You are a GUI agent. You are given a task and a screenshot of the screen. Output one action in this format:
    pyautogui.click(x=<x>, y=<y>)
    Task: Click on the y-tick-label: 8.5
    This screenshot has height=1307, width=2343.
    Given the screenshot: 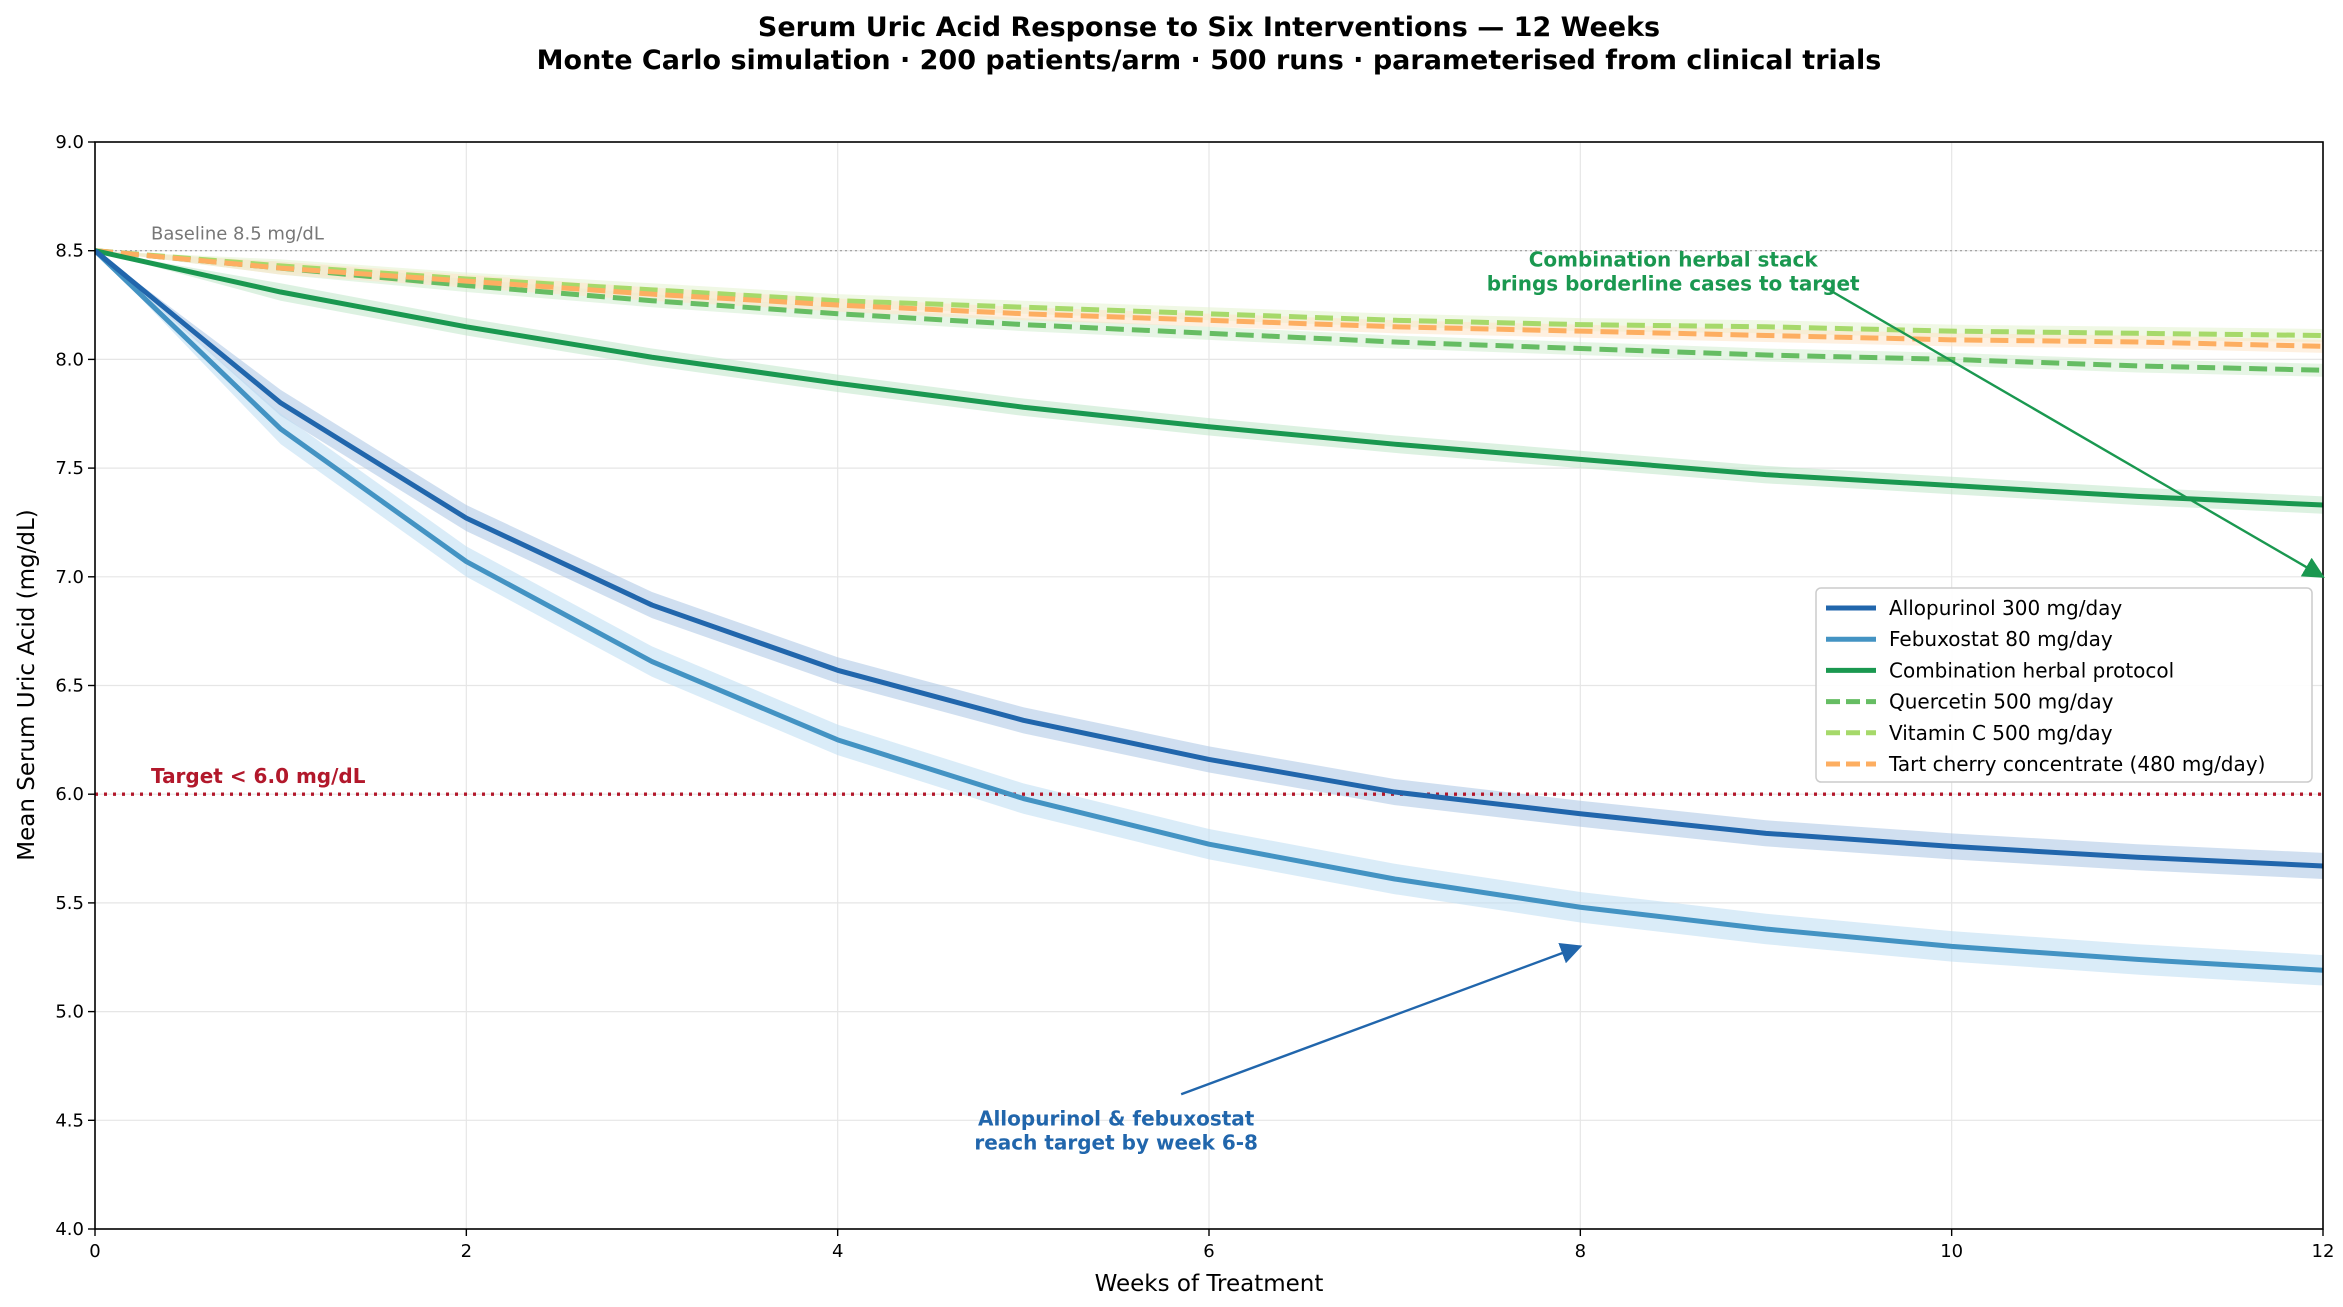 What is the action you would take?
    pyautogui.click(x=69, y=251)
    